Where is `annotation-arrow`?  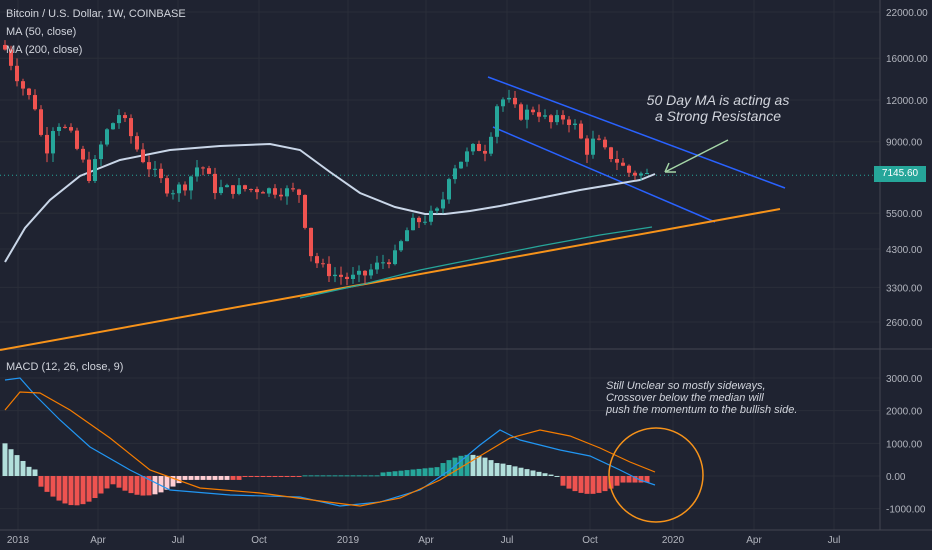
annotation-arrow is located at coordinates (696, 156).